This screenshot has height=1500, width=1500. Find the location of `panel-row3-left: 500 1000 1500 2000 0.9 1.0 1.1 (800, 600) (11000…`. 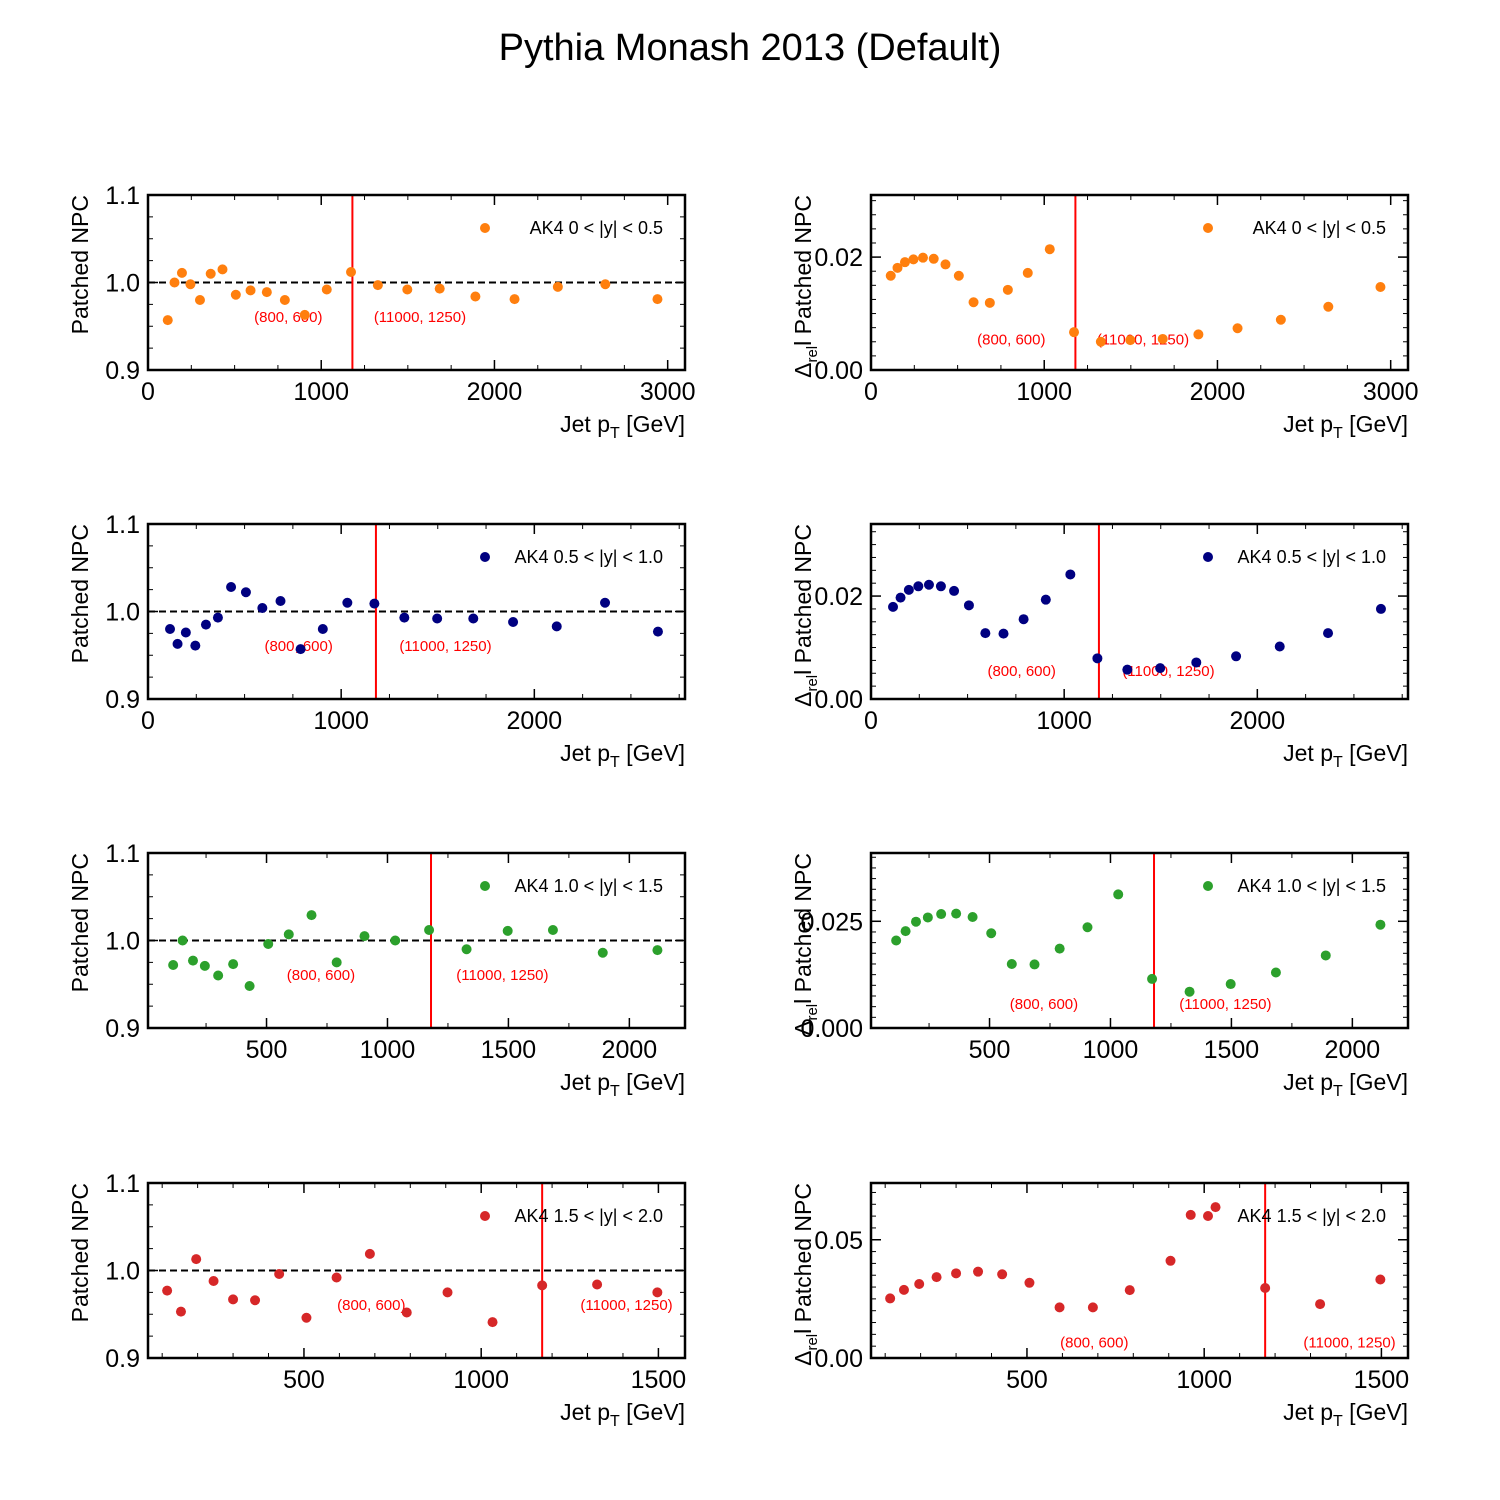

panel-row3-left: 500 1000 1500 2000 0.9 1.0 1.1 (800, 600) (11000… is located at coordinates (377, 970).